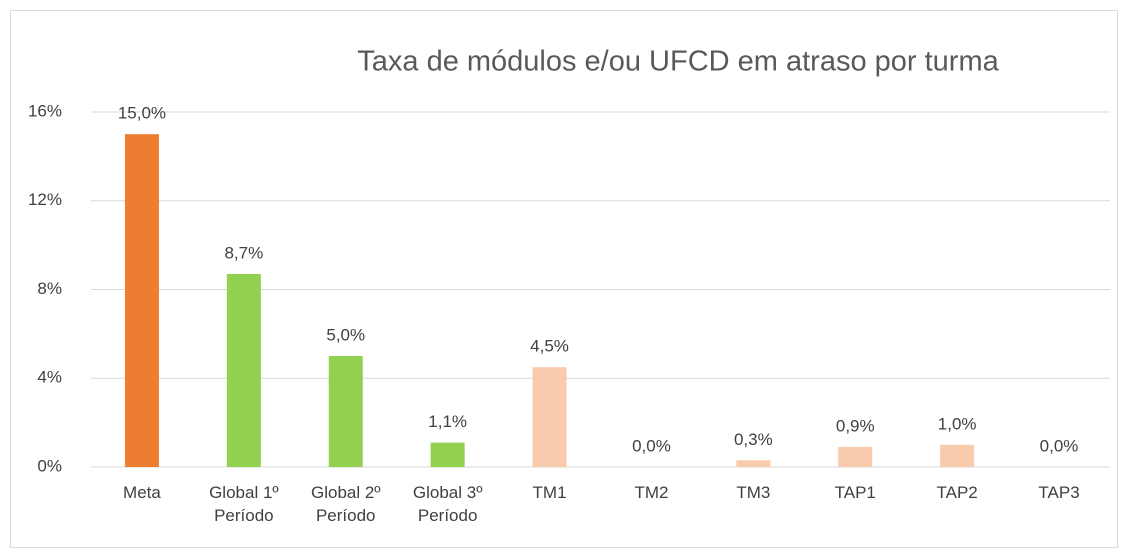 Image resolution: width=1128 pixels, height=552 pixels. I want to click on x-tick-label: Global 2º Período, so click(345, 504).